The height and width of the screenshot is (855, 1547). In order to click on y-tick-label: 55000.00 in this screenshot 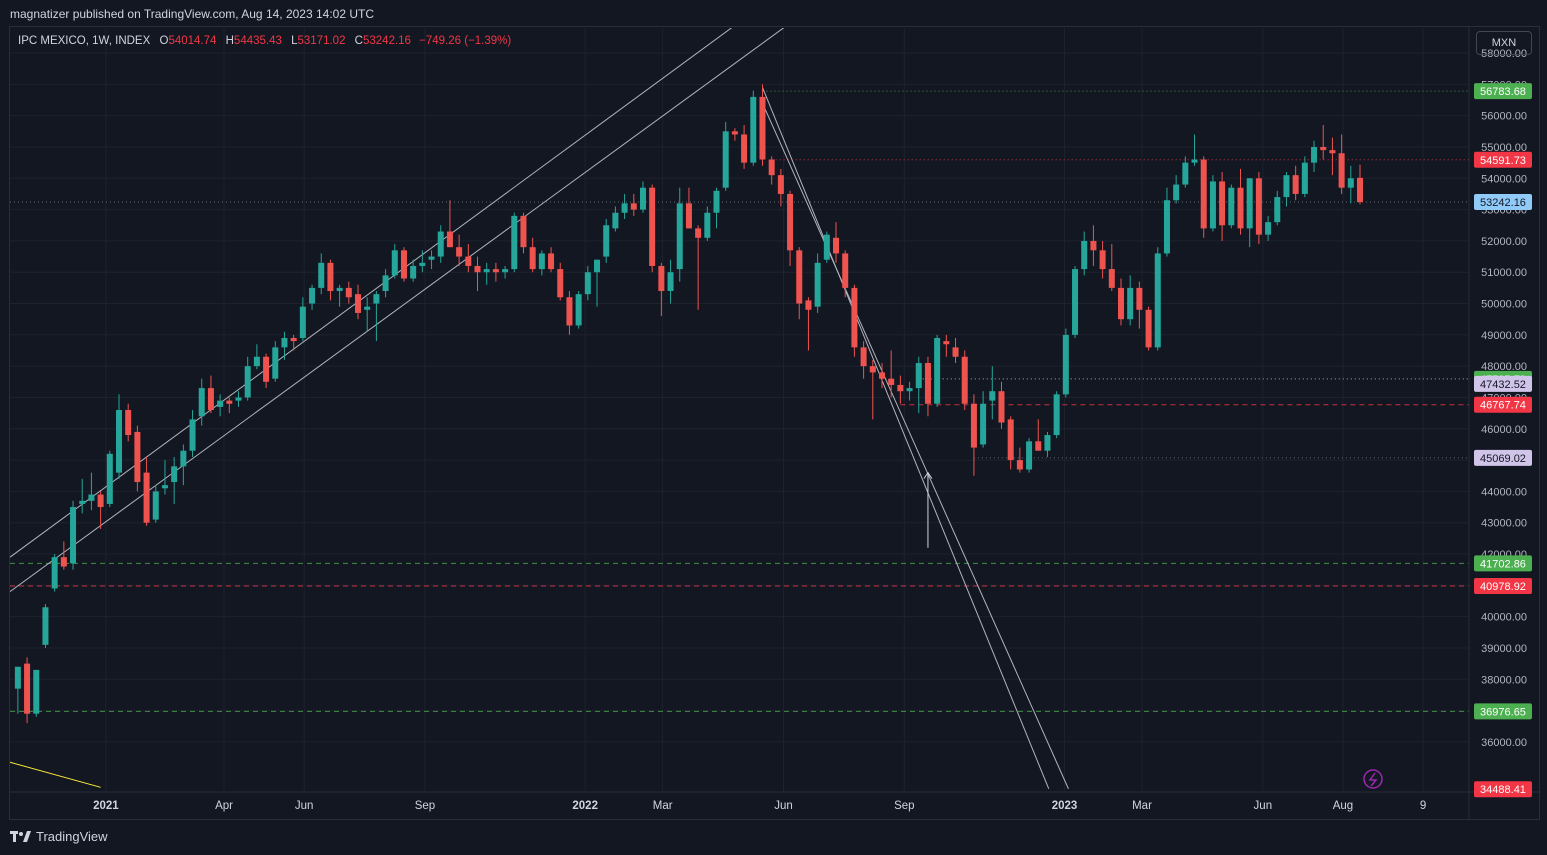, I will do `click(1504, 148)`.